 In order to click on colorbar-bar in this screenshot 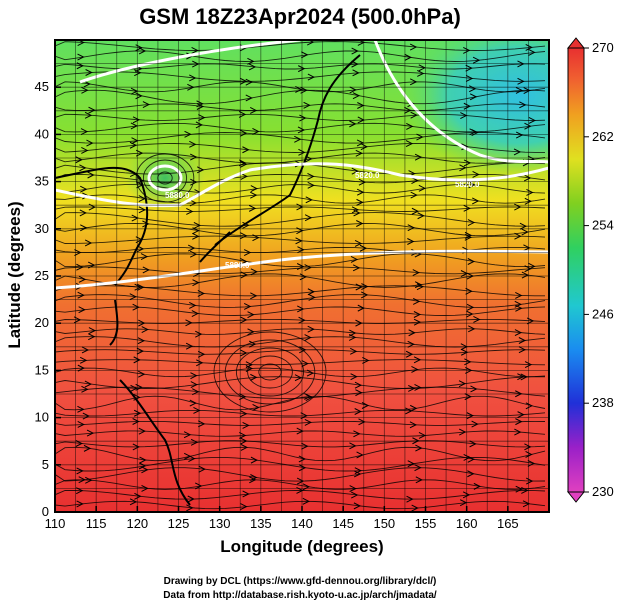, I will do `click(576, 270)`.